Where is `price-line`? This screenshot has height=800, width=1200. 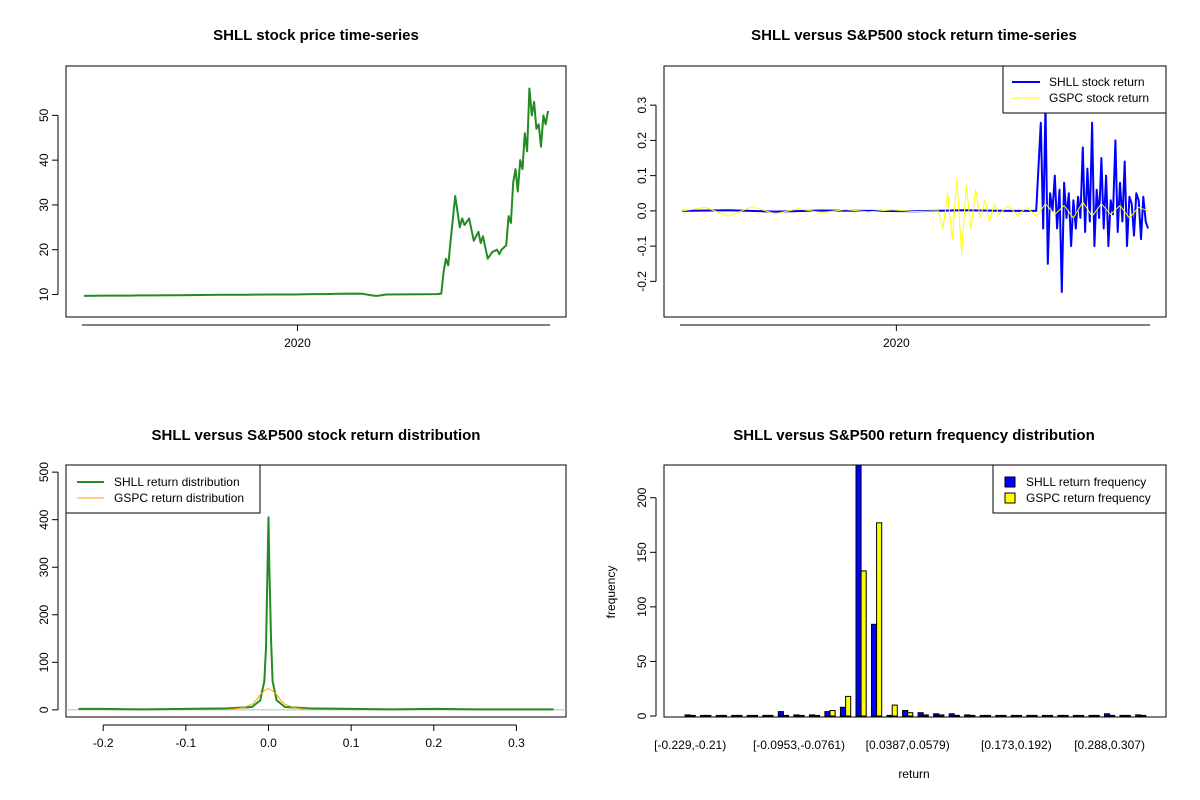
price-line is located at coordinates (316, 192).